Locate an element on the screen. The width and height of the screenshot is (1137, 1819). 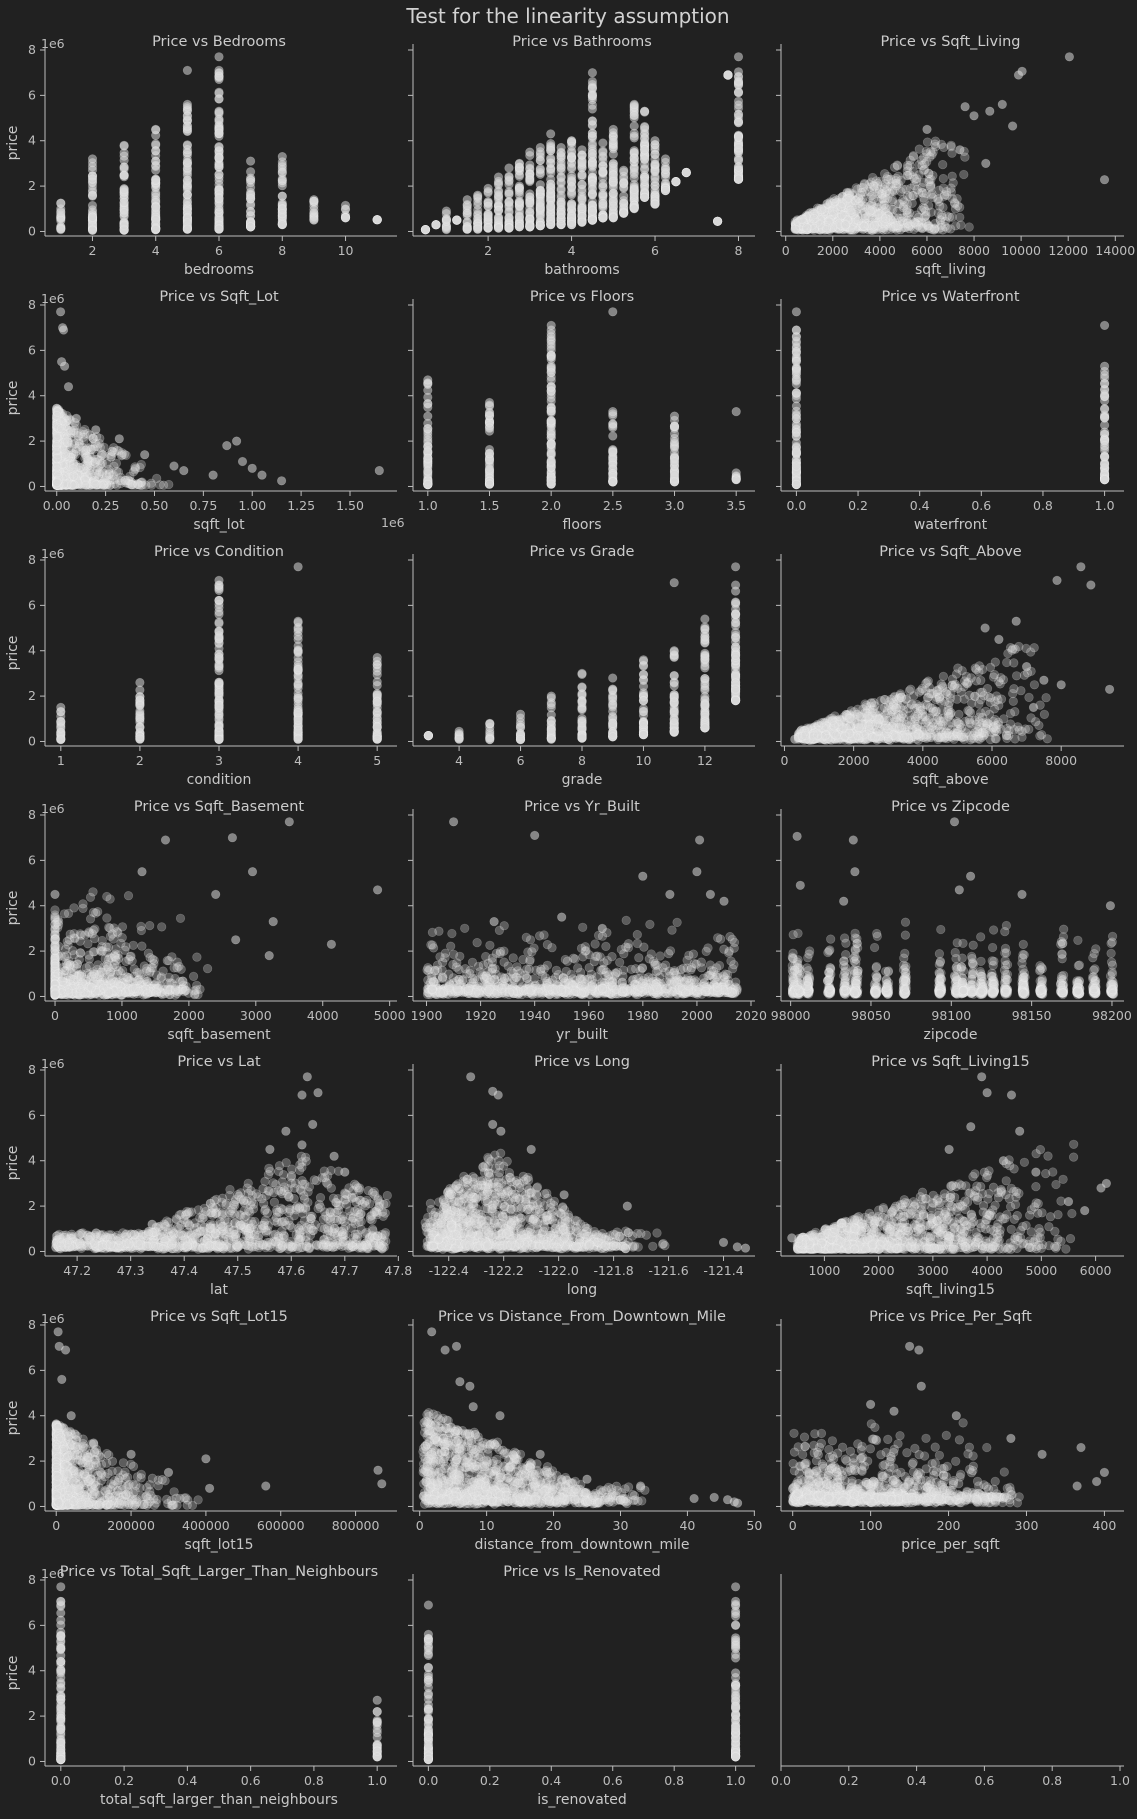
x-tick-label: 0.4 is located at coordinates (920, 505).